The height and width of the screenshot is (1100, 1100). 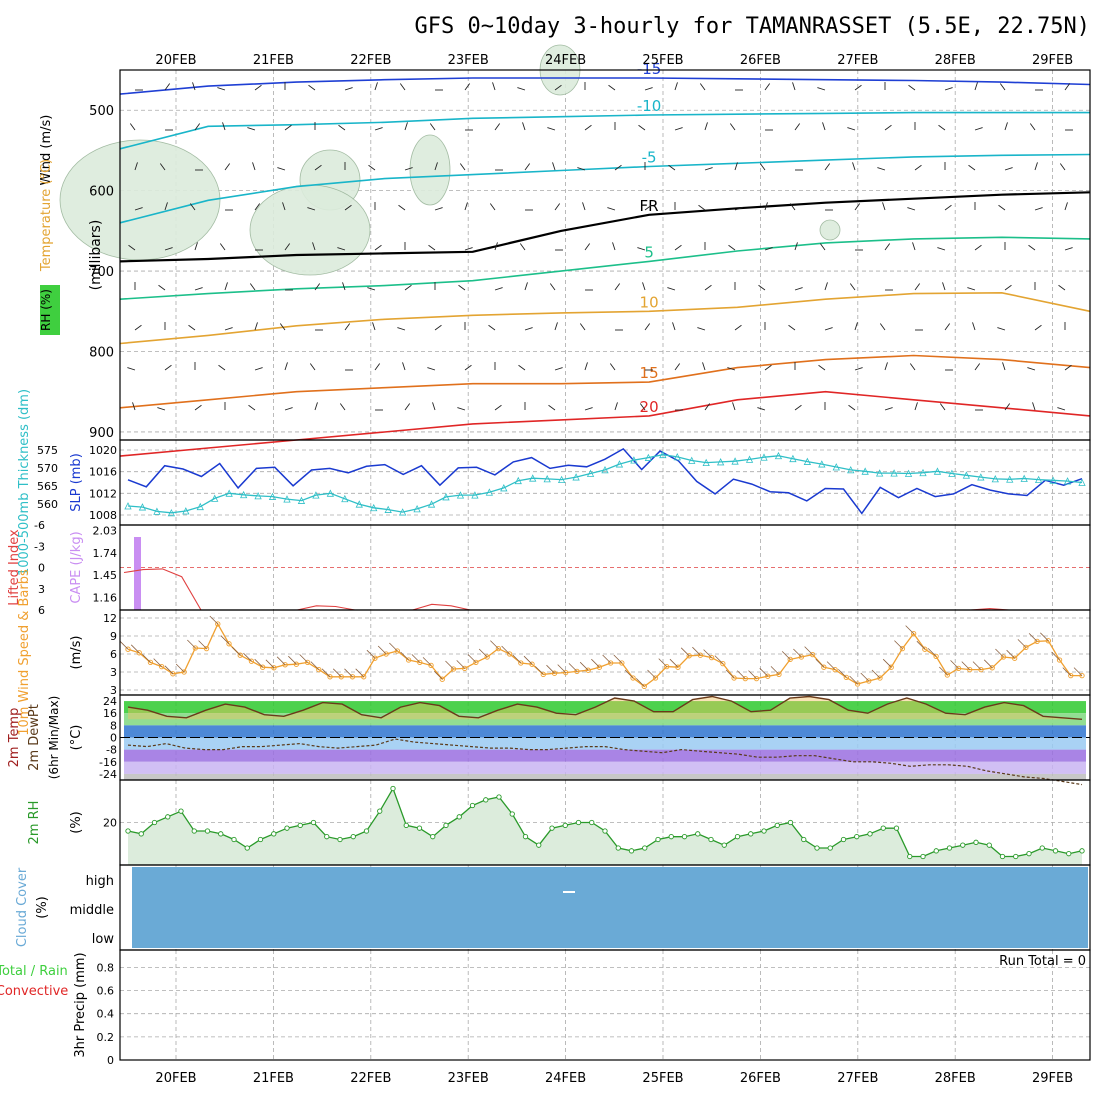 I want to click on wind-axis-title: 10m Wind Speed & Barbs, so click(x=24, y=652).